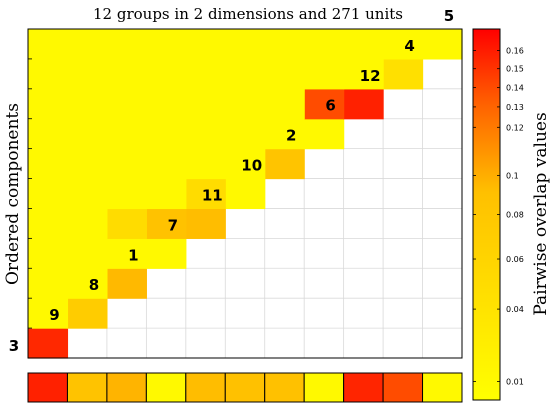 This screenshot has height=420, width=560. I want to click on colorbar, so click(486, 214).